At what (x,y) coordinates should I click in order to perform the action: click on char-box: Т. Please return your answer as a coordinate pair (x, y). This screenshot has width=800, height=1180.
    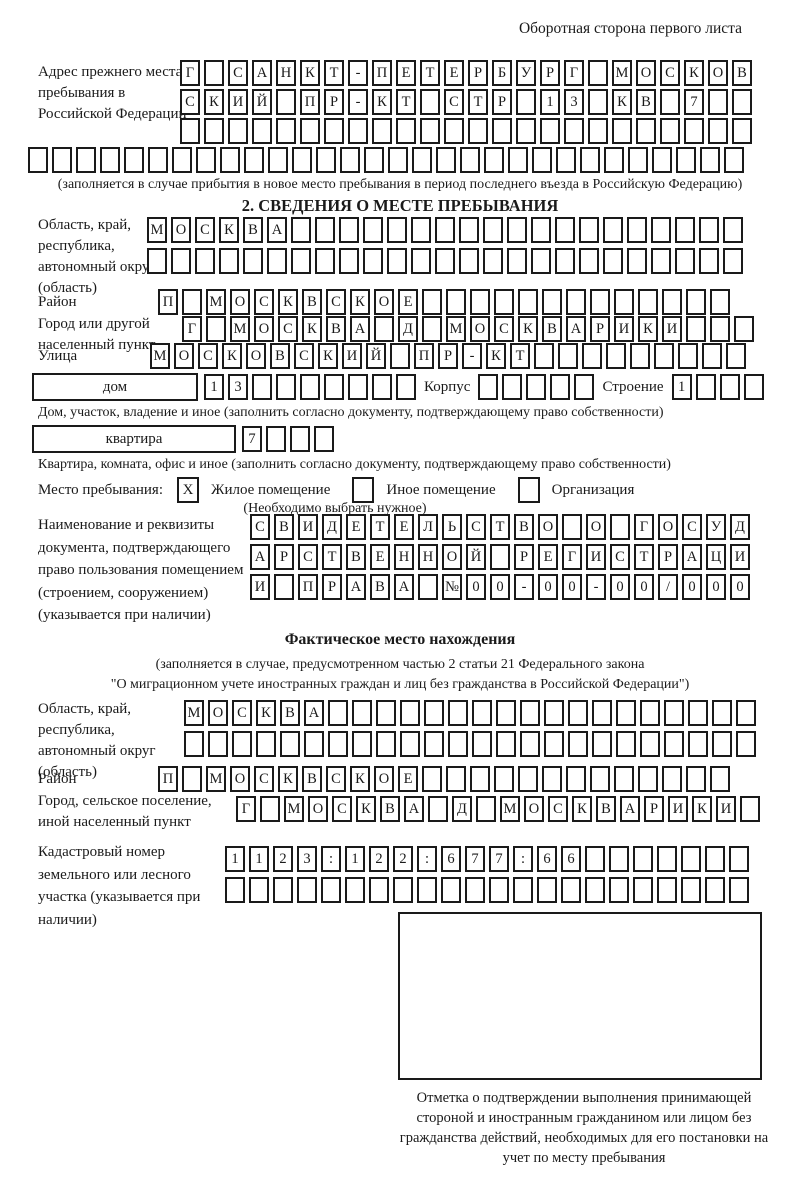
    Looking at the image, I should click on (430, 73).